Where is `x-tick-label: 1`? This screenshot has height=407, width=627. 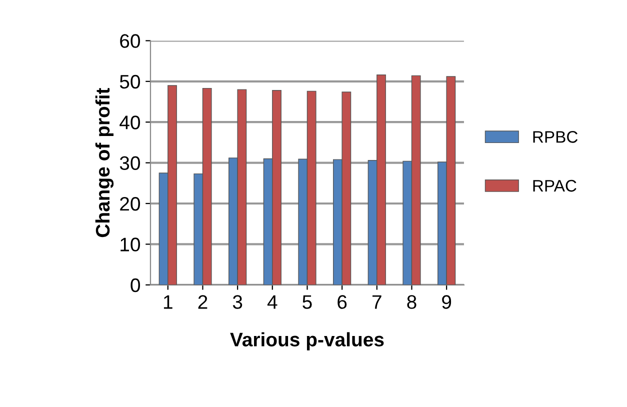
x-tick-label: 1 is located at coordinates (168, 302).